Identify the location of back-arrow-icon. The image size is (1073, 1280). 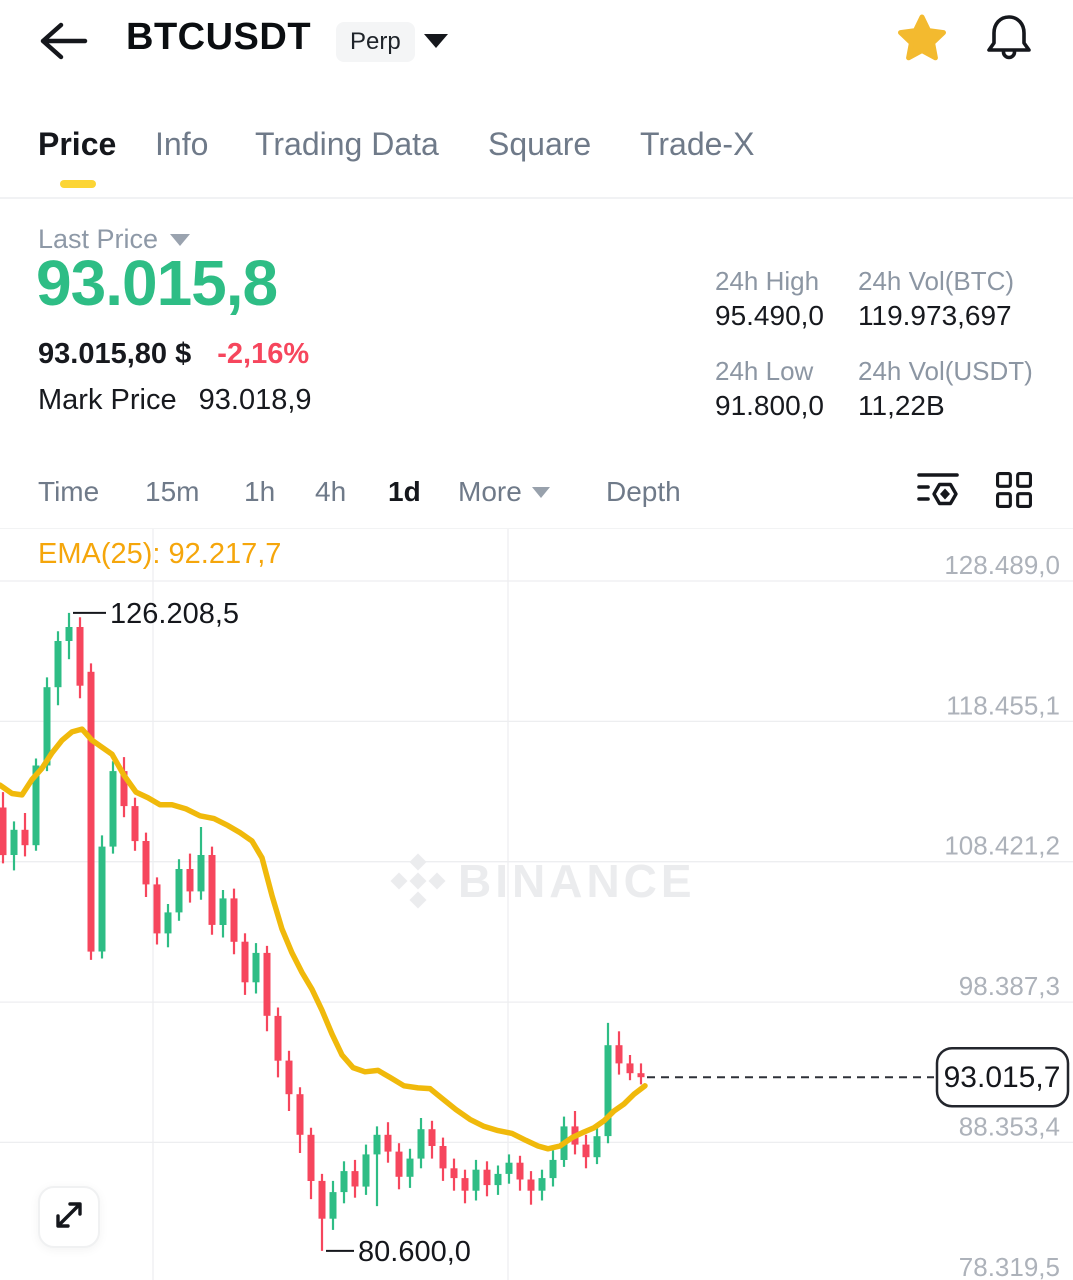
(63, 43).